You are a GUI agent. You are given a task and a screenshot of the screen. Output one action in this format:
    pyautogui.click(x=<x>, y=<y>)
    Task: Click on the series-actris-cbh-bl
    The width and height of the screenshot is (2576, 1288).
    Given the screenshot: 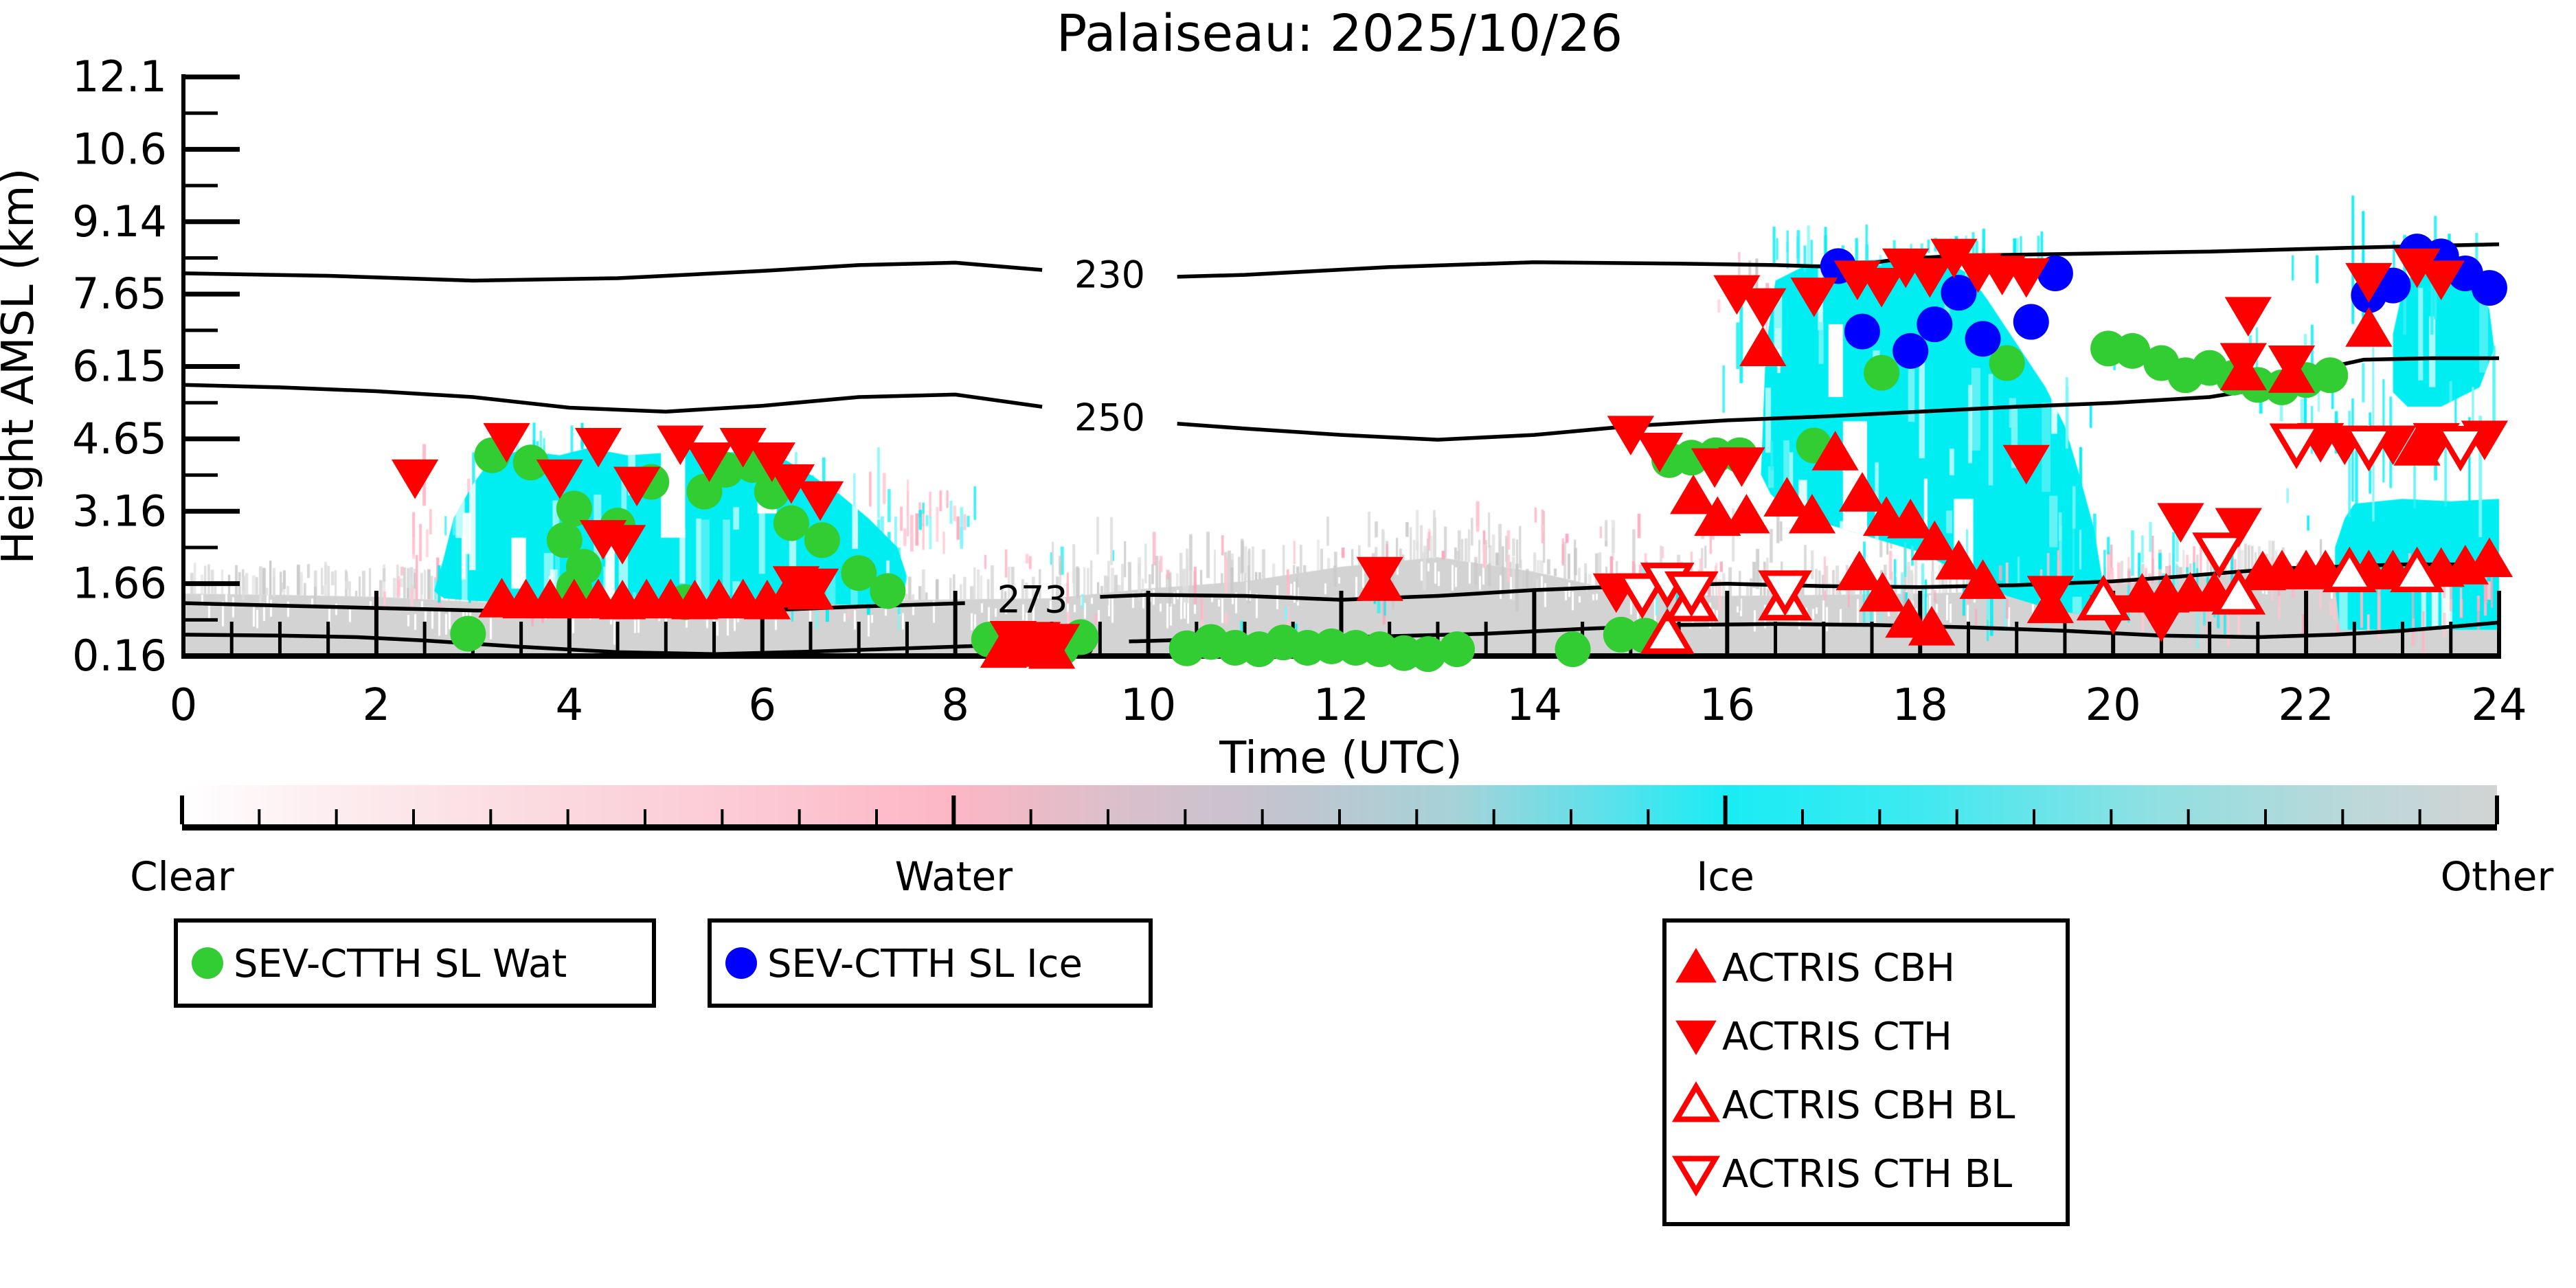 What is the action you would take?
    pyautogui.click(x=2042, y=600)
    